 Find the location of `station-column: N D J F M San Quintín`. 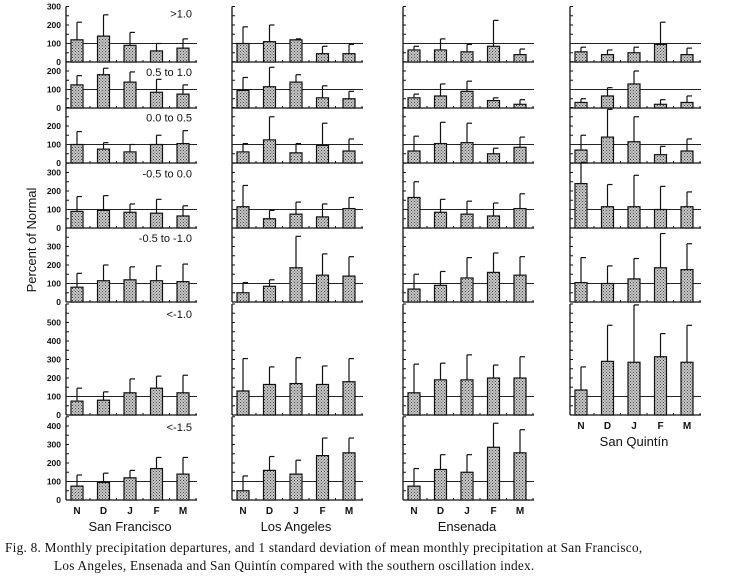

station-column: N D J F M San Quintín is located at coordinates (635, 227).